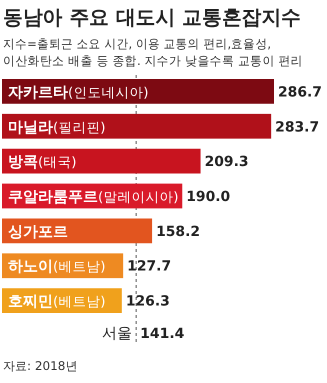  What do you see at coordinates (149, 266) in the screenshot?
I see `data-label: 127.7` at bounding box center [149, 266].